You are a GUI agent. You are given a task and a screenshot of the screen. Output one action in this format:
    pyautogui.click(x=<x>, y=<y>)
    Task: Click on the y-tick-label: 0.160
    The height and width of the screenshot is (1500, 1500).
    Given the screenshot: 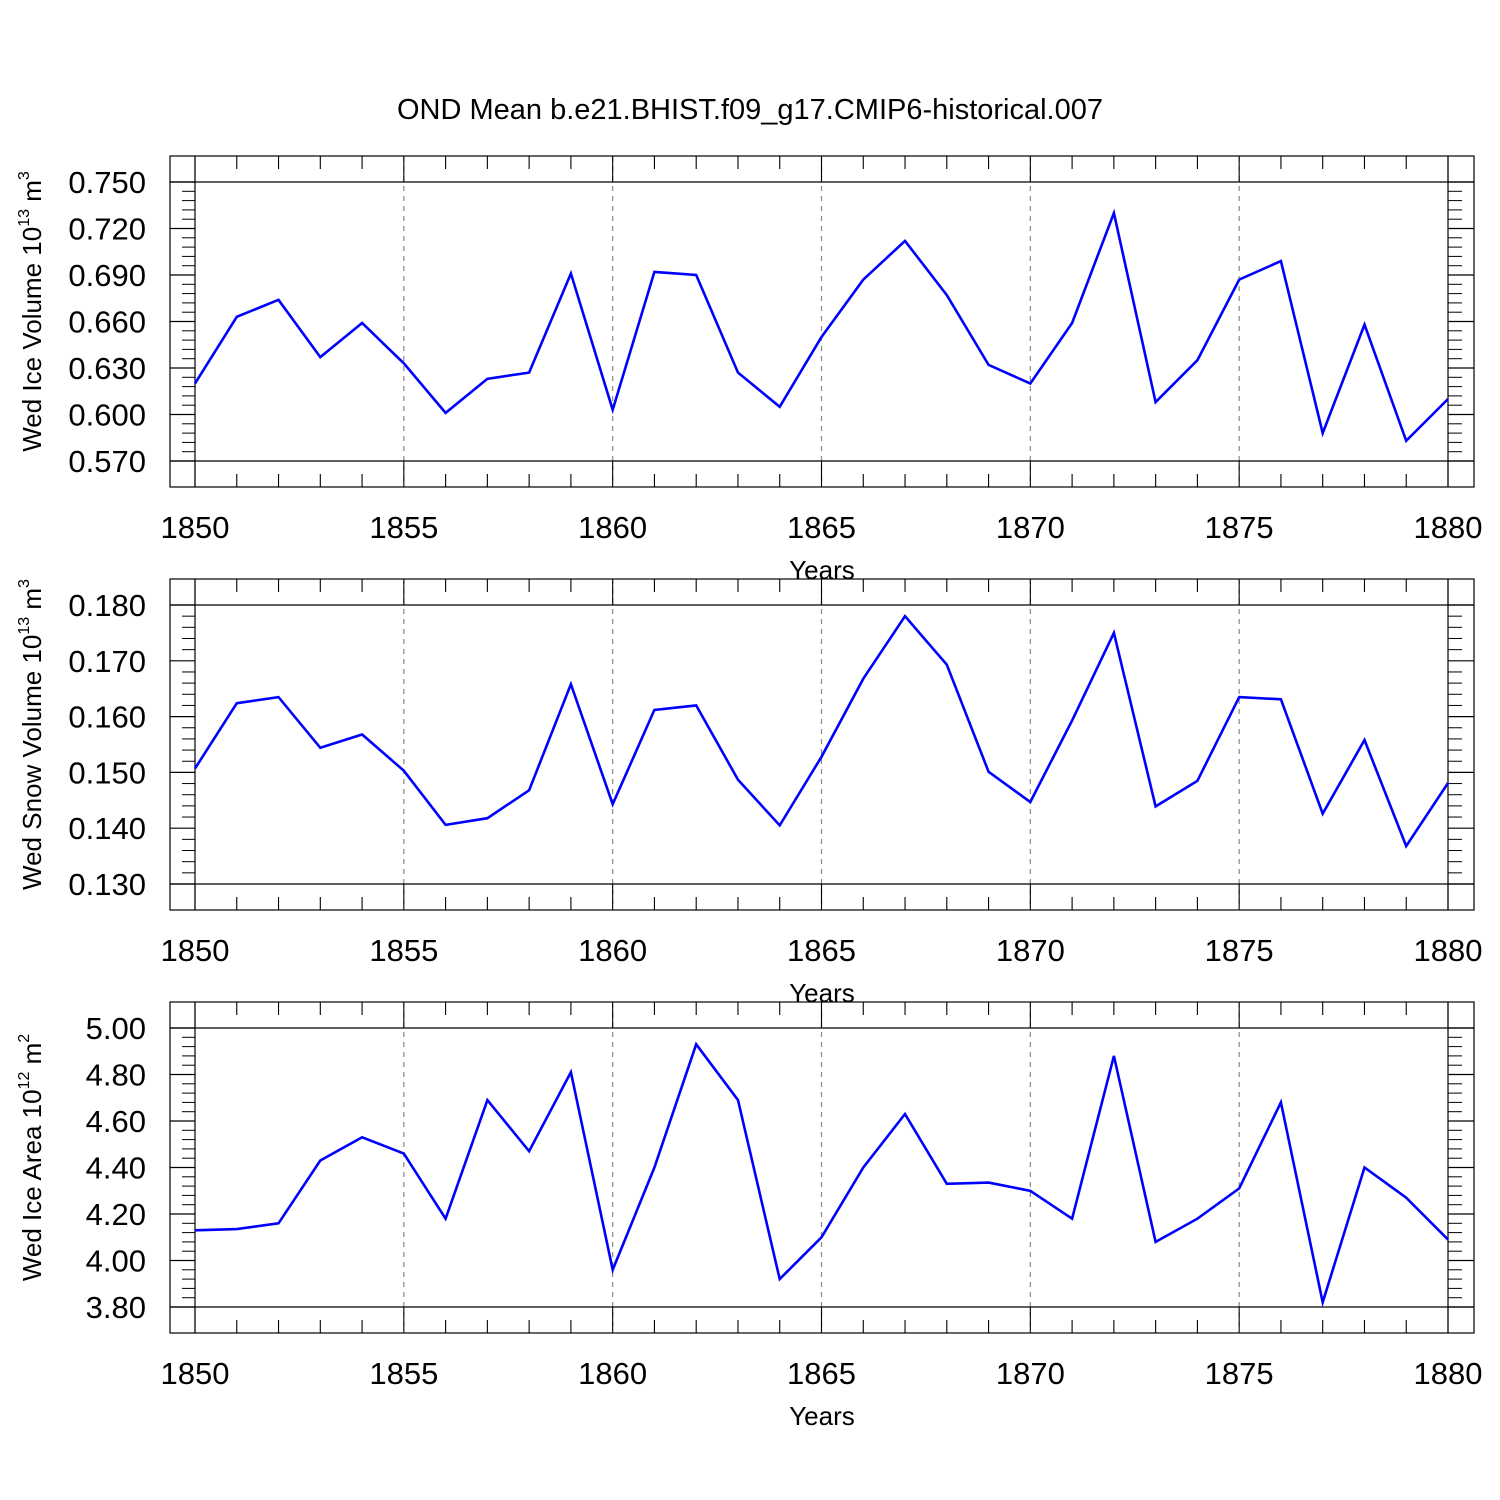 What is the action you would take?
    pyautogui.click(x=107, y=717)
    